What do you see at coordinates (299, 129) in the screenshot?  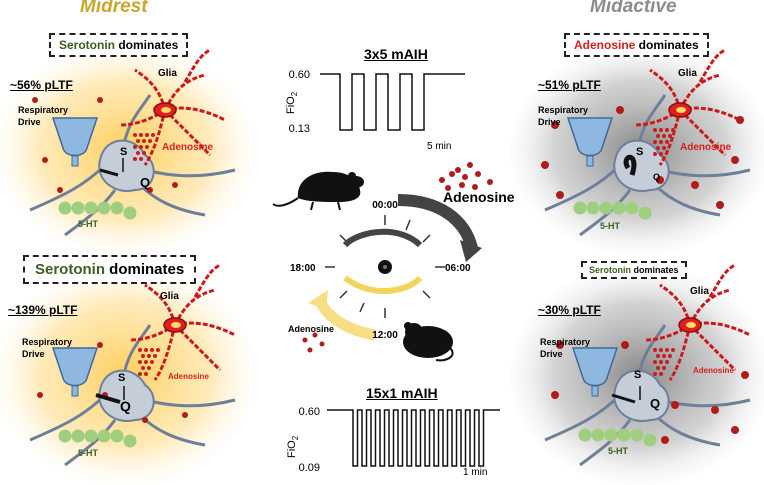 I see `y-low-label: 0.13` at bounding box center [299, 129].